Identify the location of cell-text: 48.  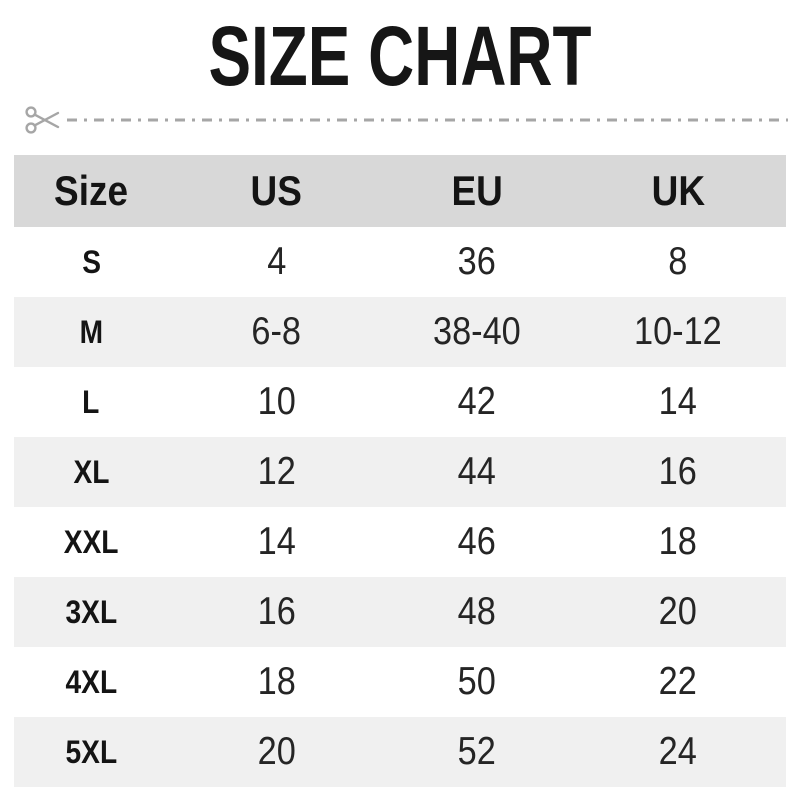
(477, 611).